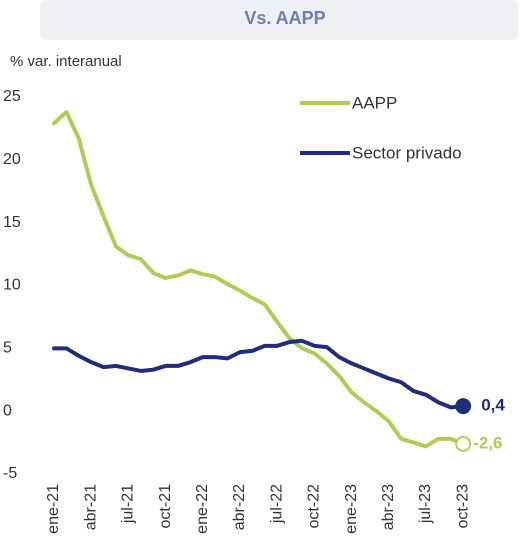  I want to click on x-tick-label: jul-22, so click(276, 504).